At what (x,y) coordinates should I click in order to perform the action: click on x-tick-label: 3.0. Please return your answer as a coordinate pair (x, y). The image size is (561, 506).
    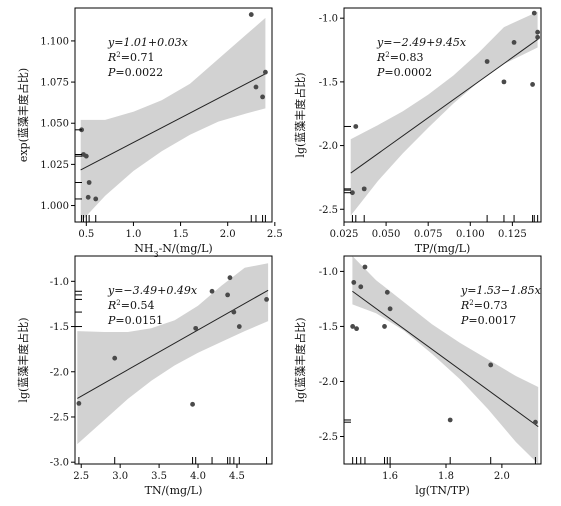
    Looking at the image, I should click on (120, 476).